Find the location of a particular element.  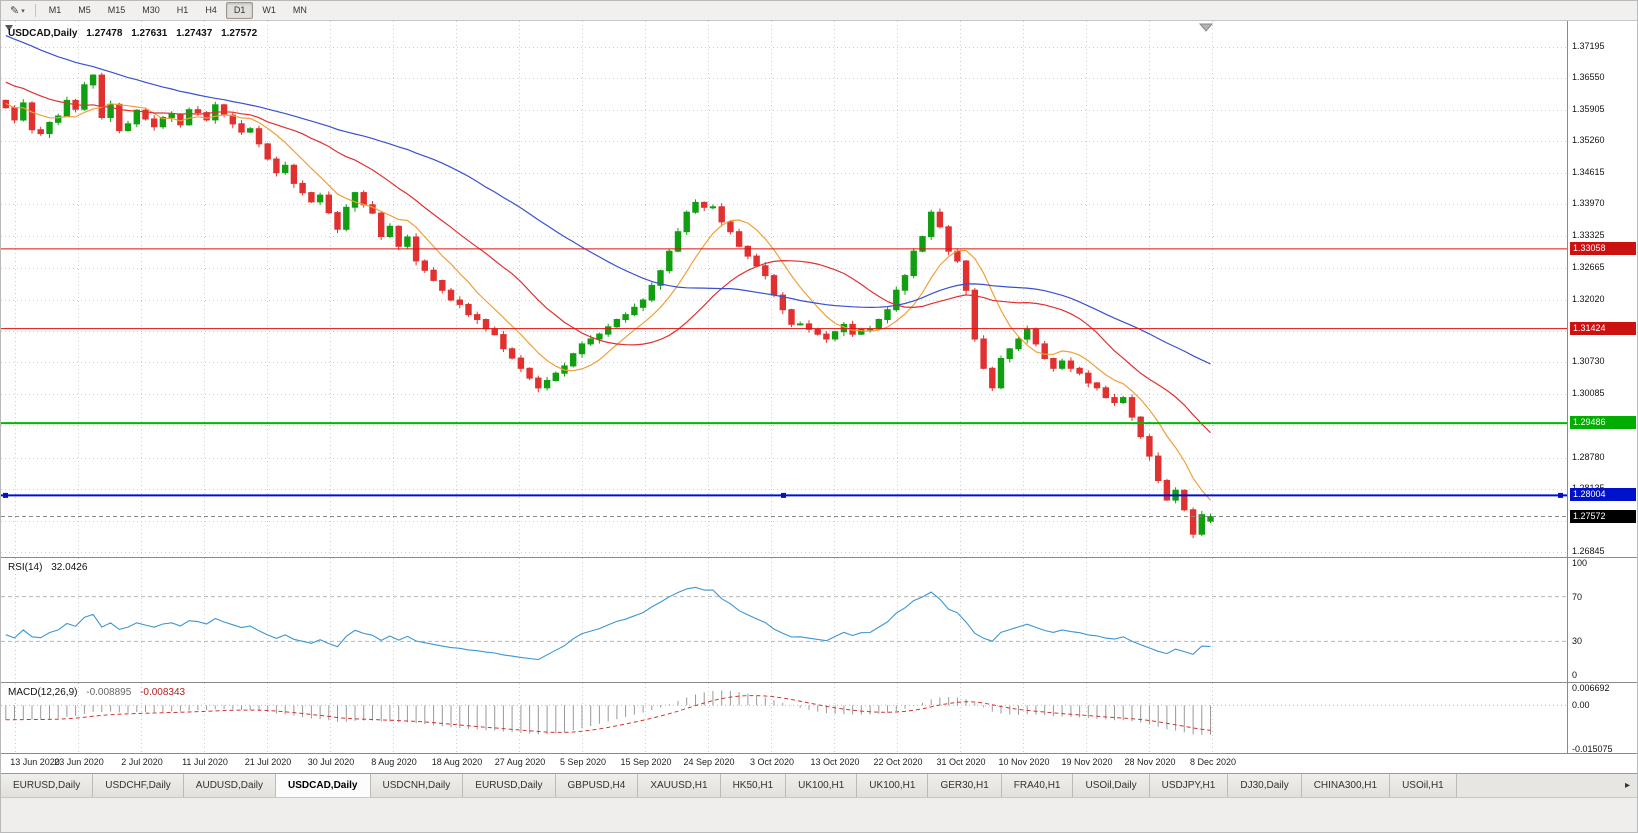

macd-panel-canvas is located at coordinates (784, 718).